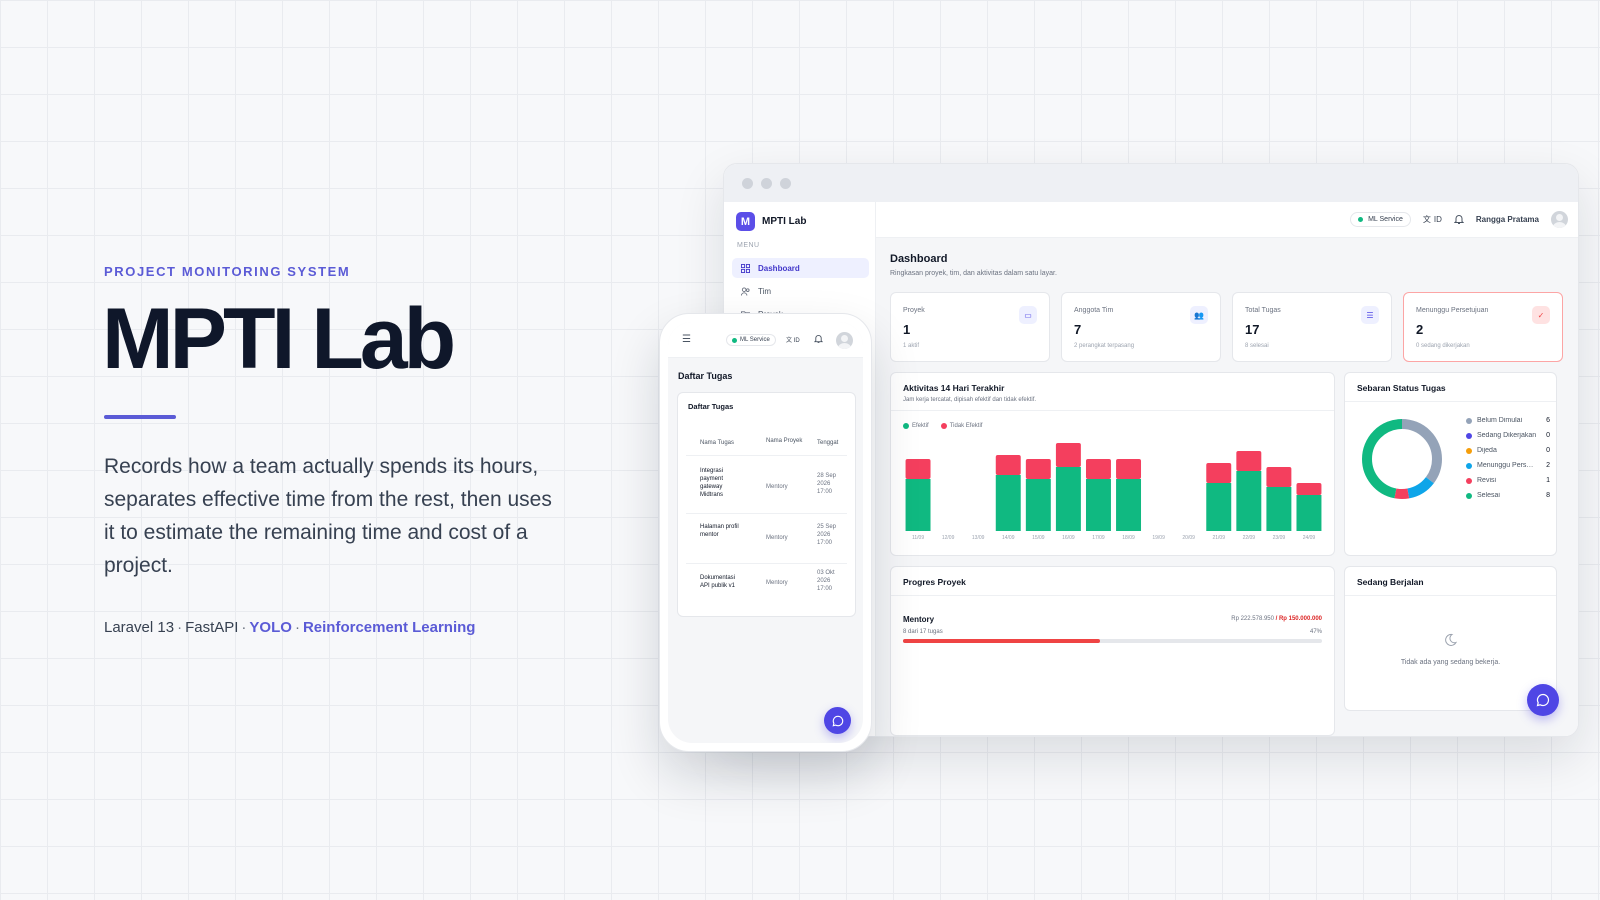  Describe the element at coordinates (1252, 619) in the screenshot. I see `budget-used: Rp 222.578.950` at that location.